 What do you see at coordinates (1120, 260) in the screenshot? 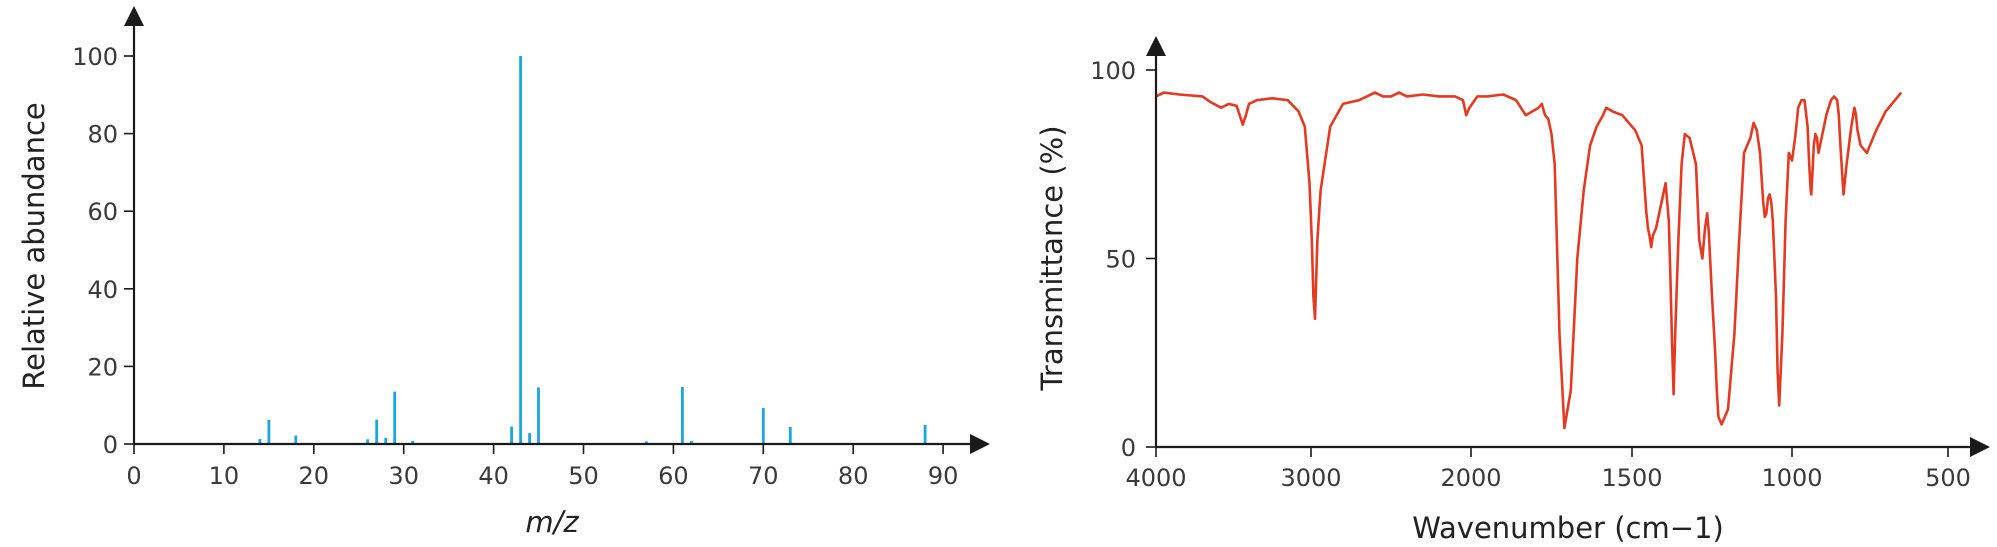
I see `ir-y-tick-label: 50` at bounding box center [1120, 260].